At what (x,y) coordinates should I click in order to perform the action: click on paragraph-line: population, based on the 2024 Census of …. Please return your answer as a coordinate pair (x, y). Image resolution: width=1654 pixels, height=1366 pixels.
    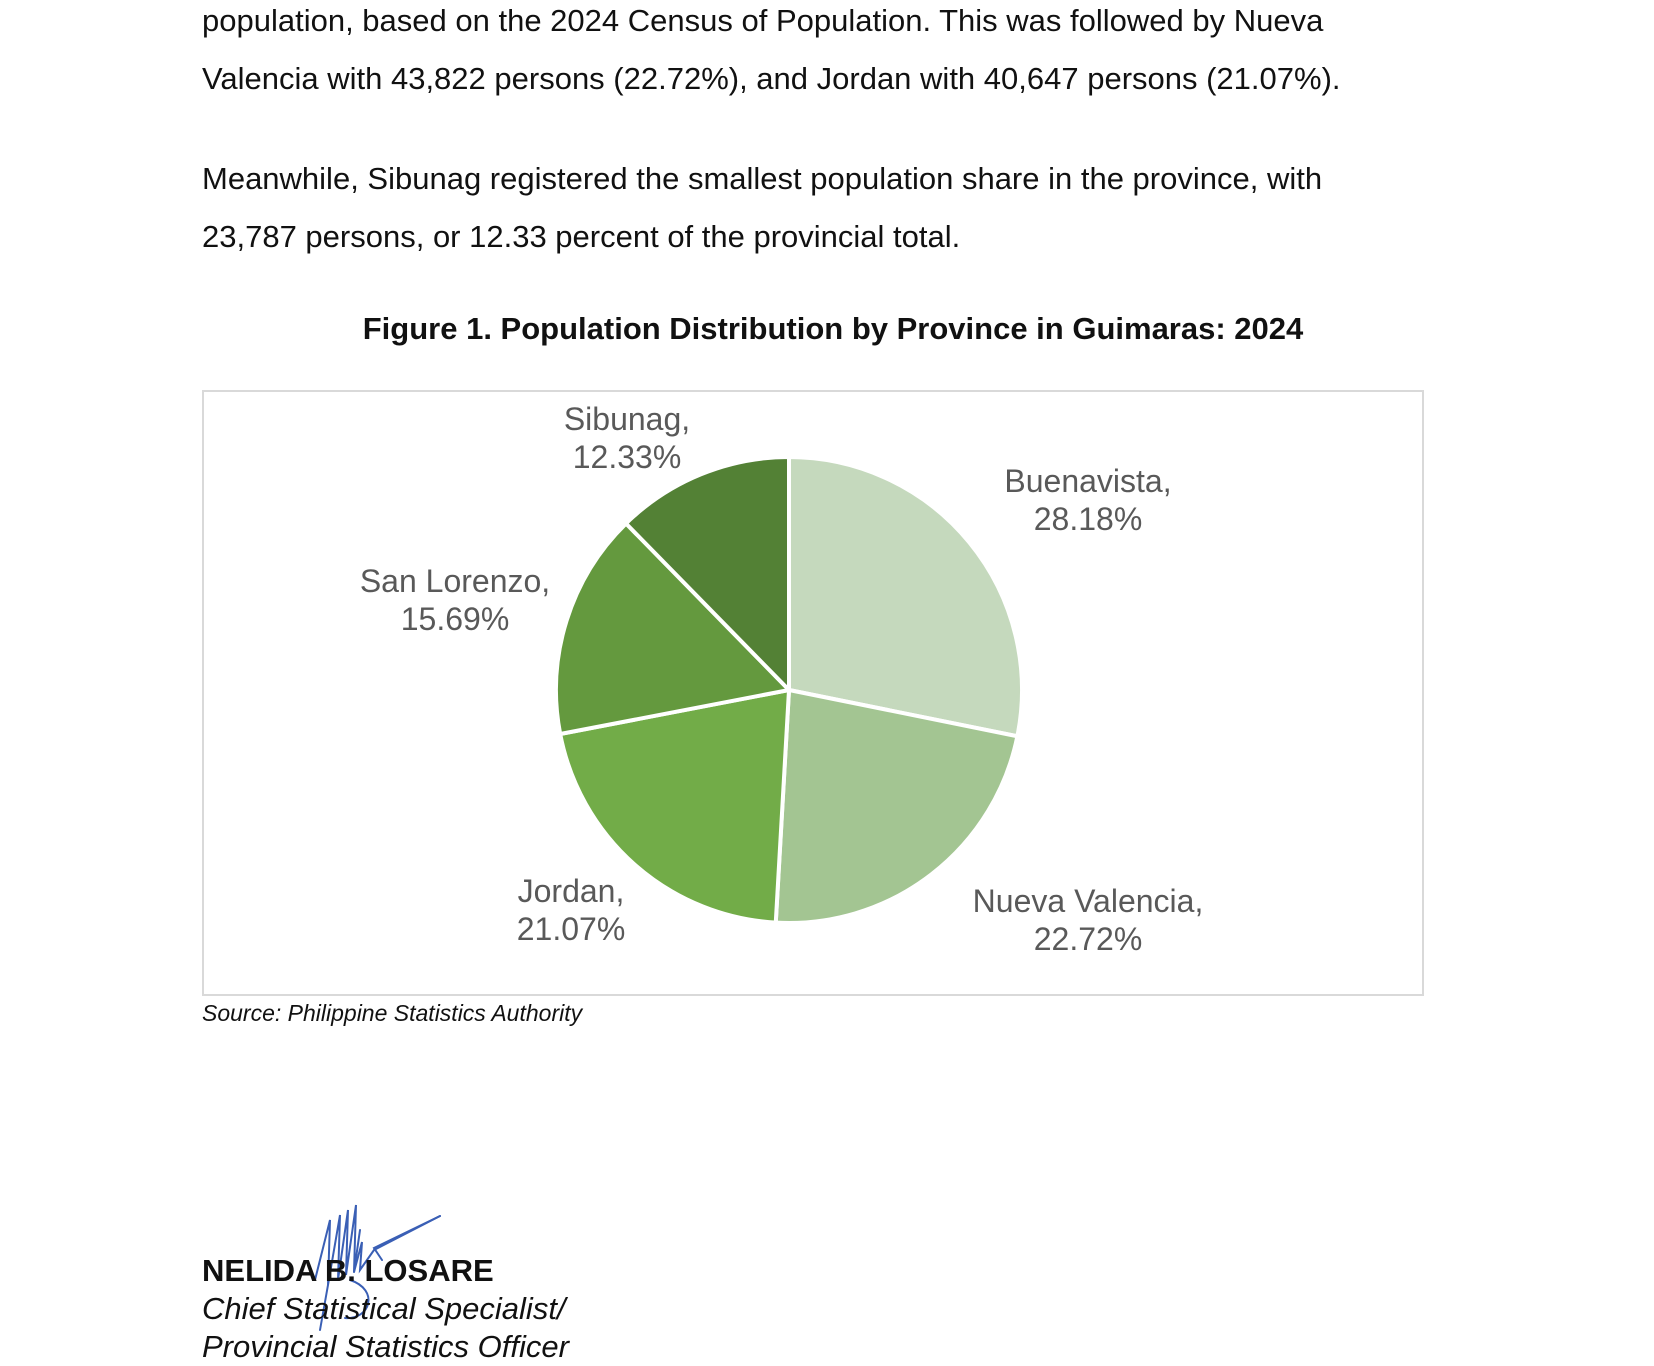
    Looking at the image, I should click on (763, 20).